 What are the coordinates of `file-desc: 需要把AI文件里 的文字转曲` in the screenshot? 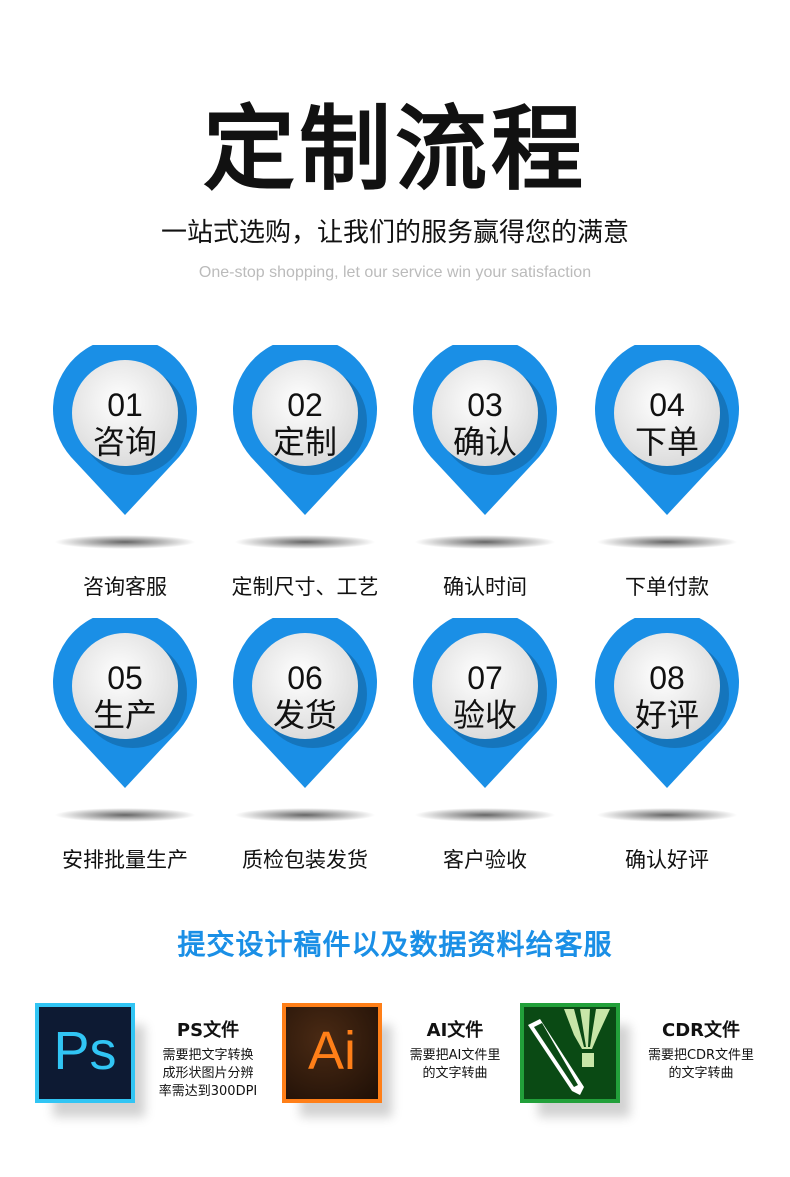 It's located at (455, 1065).